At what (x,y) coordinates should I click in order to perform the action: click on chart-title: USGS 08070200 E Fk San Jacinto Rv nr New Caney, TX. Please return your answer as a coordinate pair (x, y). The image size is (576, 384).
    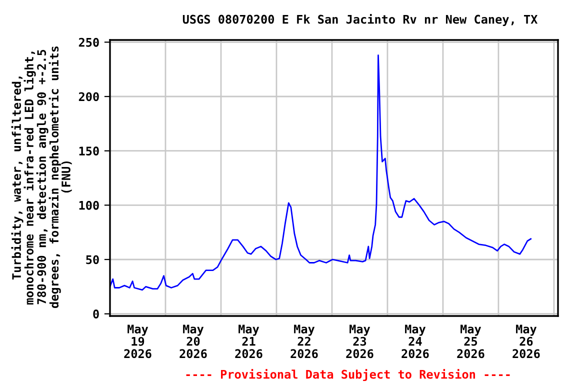
    Looking at the image, I should click on (360, 20).